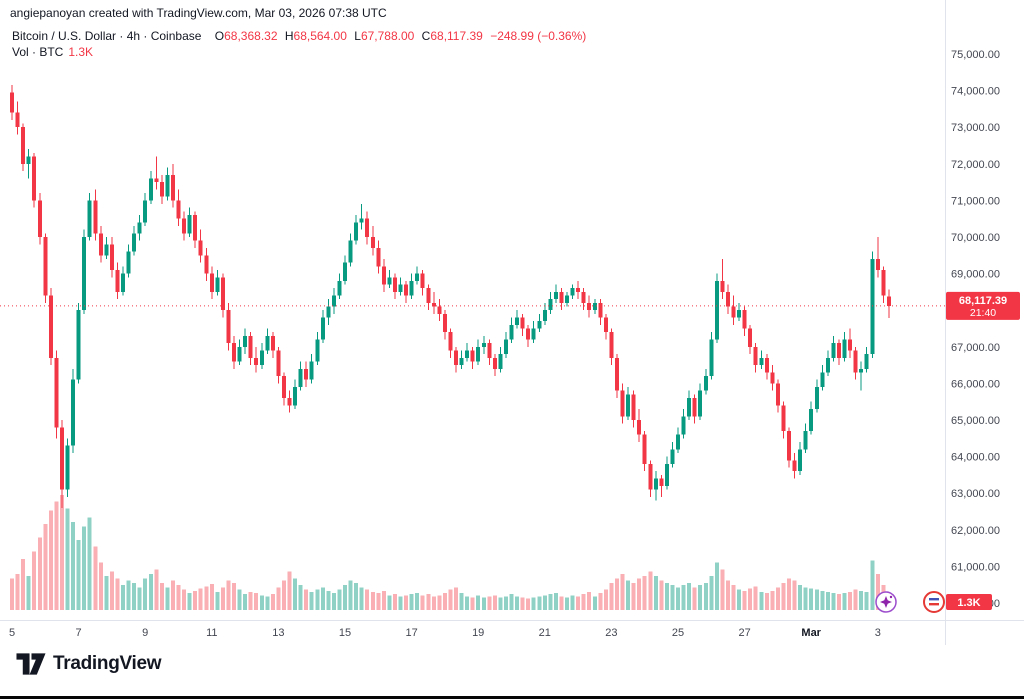  Describe the element at coordinates (219, 36) in the screenshot. I see `open-label: O` at that location.